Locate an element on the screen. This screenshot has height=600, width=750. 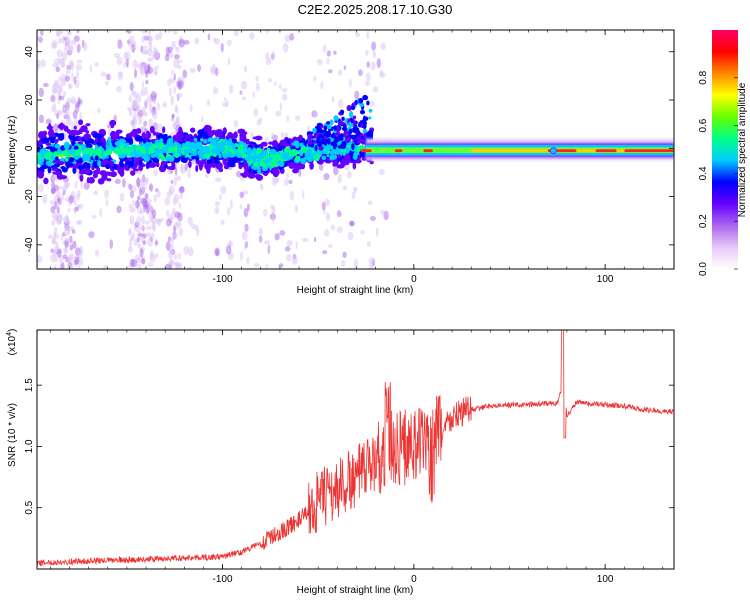
spectrogram-y-tick-label: 40 is located at coordinates (29, 52).